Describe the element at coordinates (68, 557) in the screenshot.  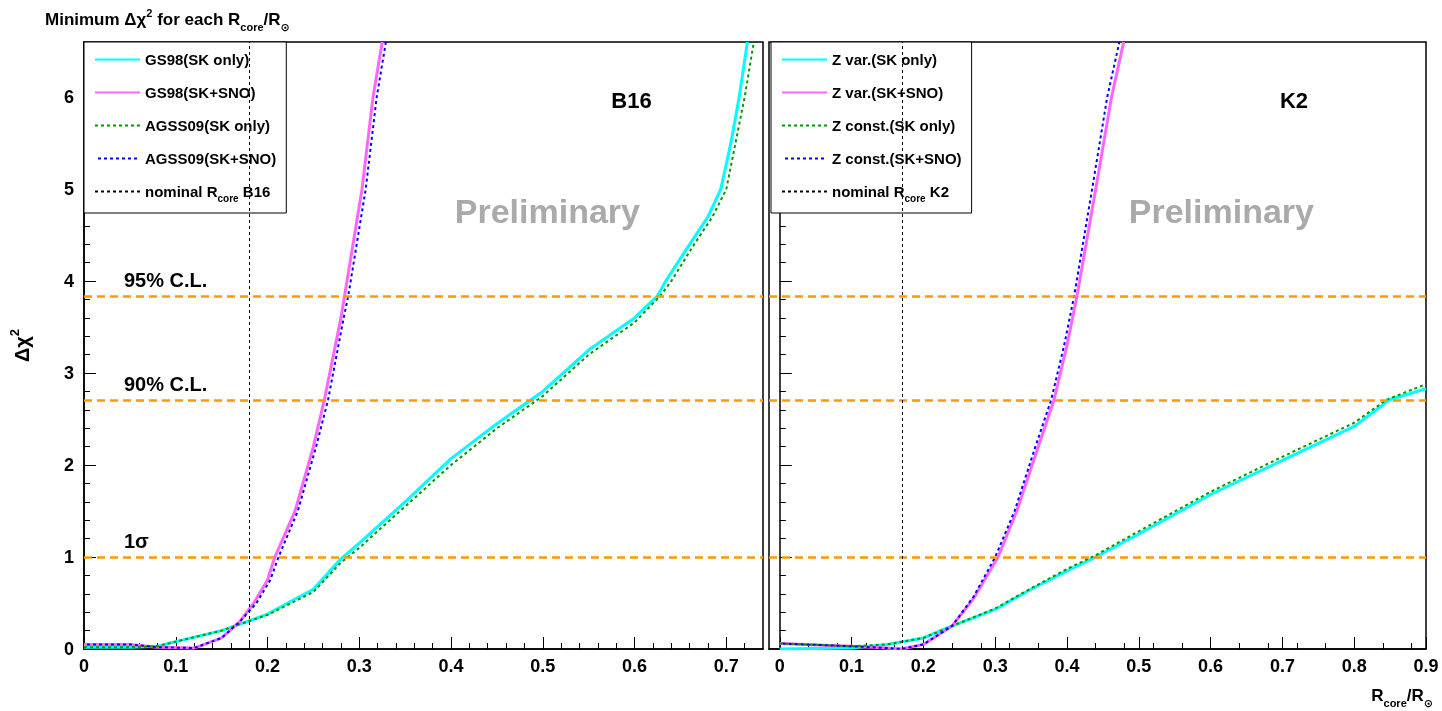
I see `y-tick-label: 1` at that location.